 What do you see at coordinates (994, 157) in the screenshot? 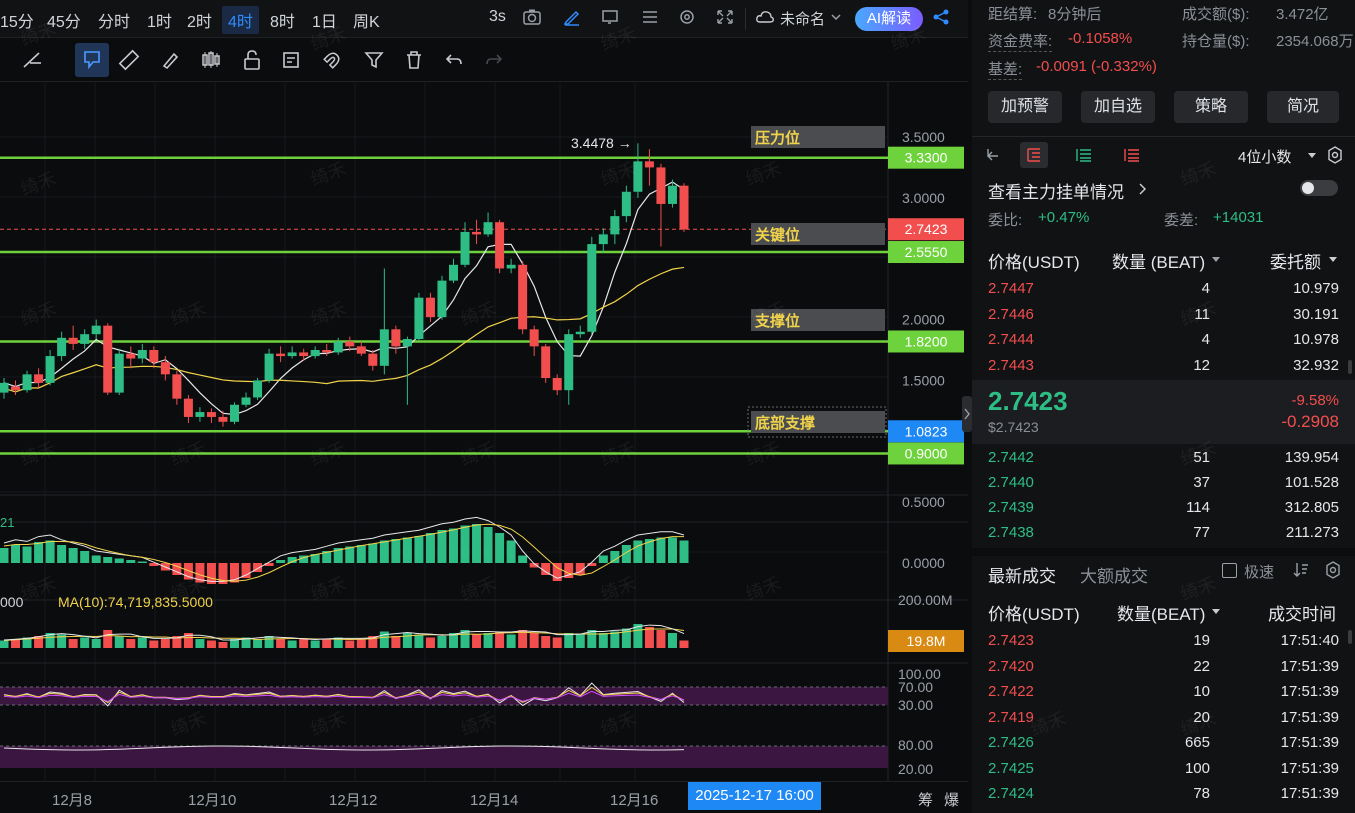
I see `orderbook-both-icon` at bounding box center [994, 157].